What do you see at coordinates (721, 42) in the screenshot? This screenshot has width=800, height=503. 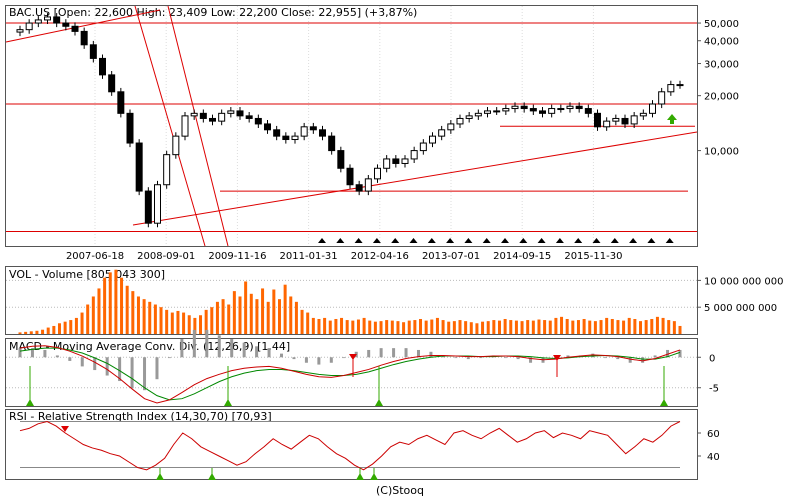 I see `price-y-tick-label: 40,000` at bounding box center [721, 42].